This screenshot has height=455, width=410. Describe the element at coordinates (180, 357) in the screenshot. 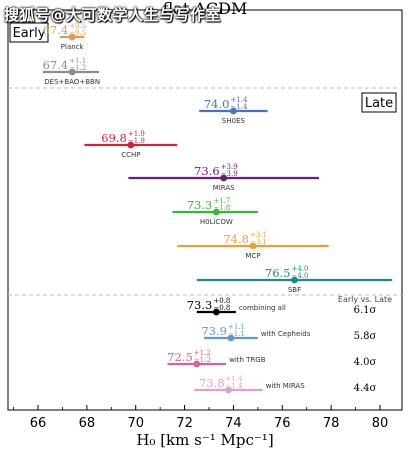

I see `value-label-with-trgb: 72.5` at that location.